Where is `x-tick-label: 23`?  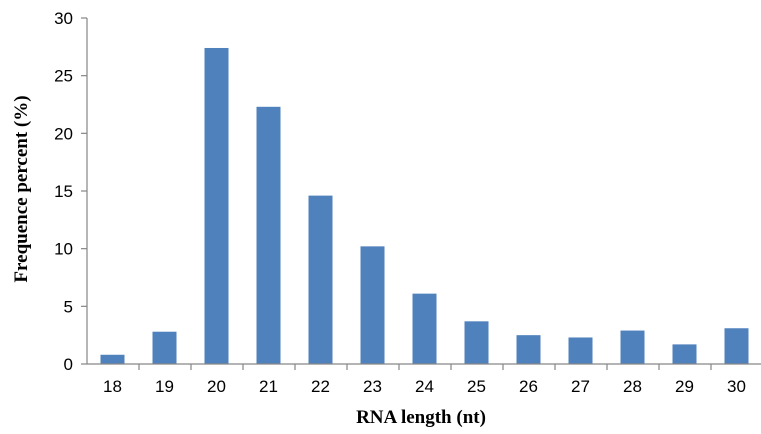
x-tick-label: 23 is located at coordinates (372, 386).